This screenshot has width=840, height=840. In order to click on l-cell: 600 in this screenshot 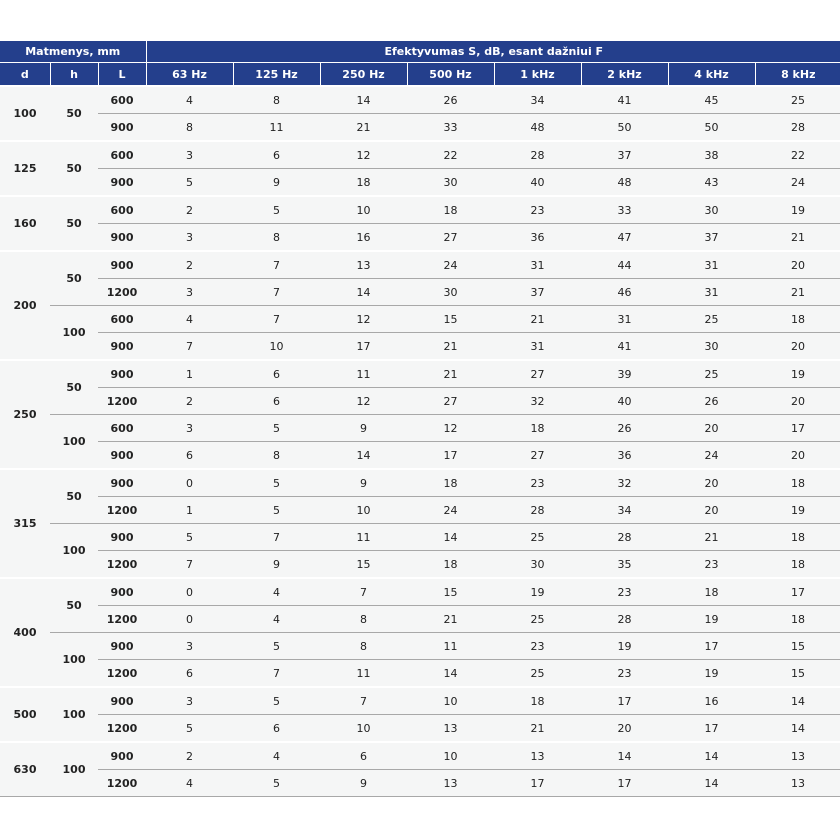, I will do `click(122, 428)`.